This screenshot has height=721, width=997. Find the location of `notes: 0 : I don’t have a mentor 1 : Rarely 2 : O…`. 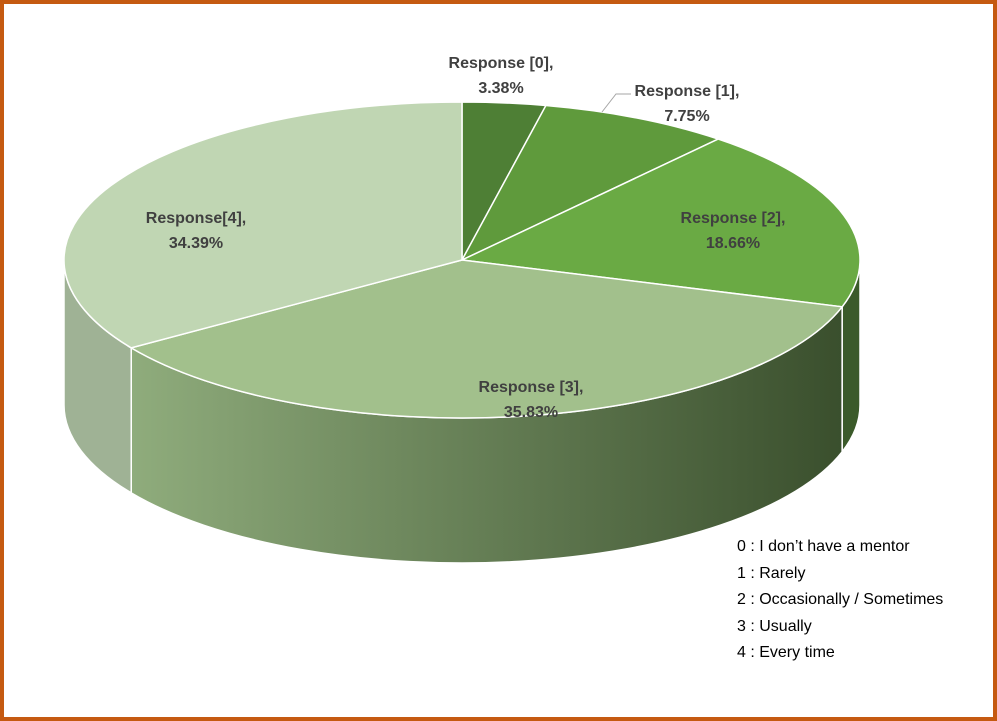

notes: 0 : I don’t have a mentor 1 : Rarely 2 : O… is located at coordinates (862, 600).